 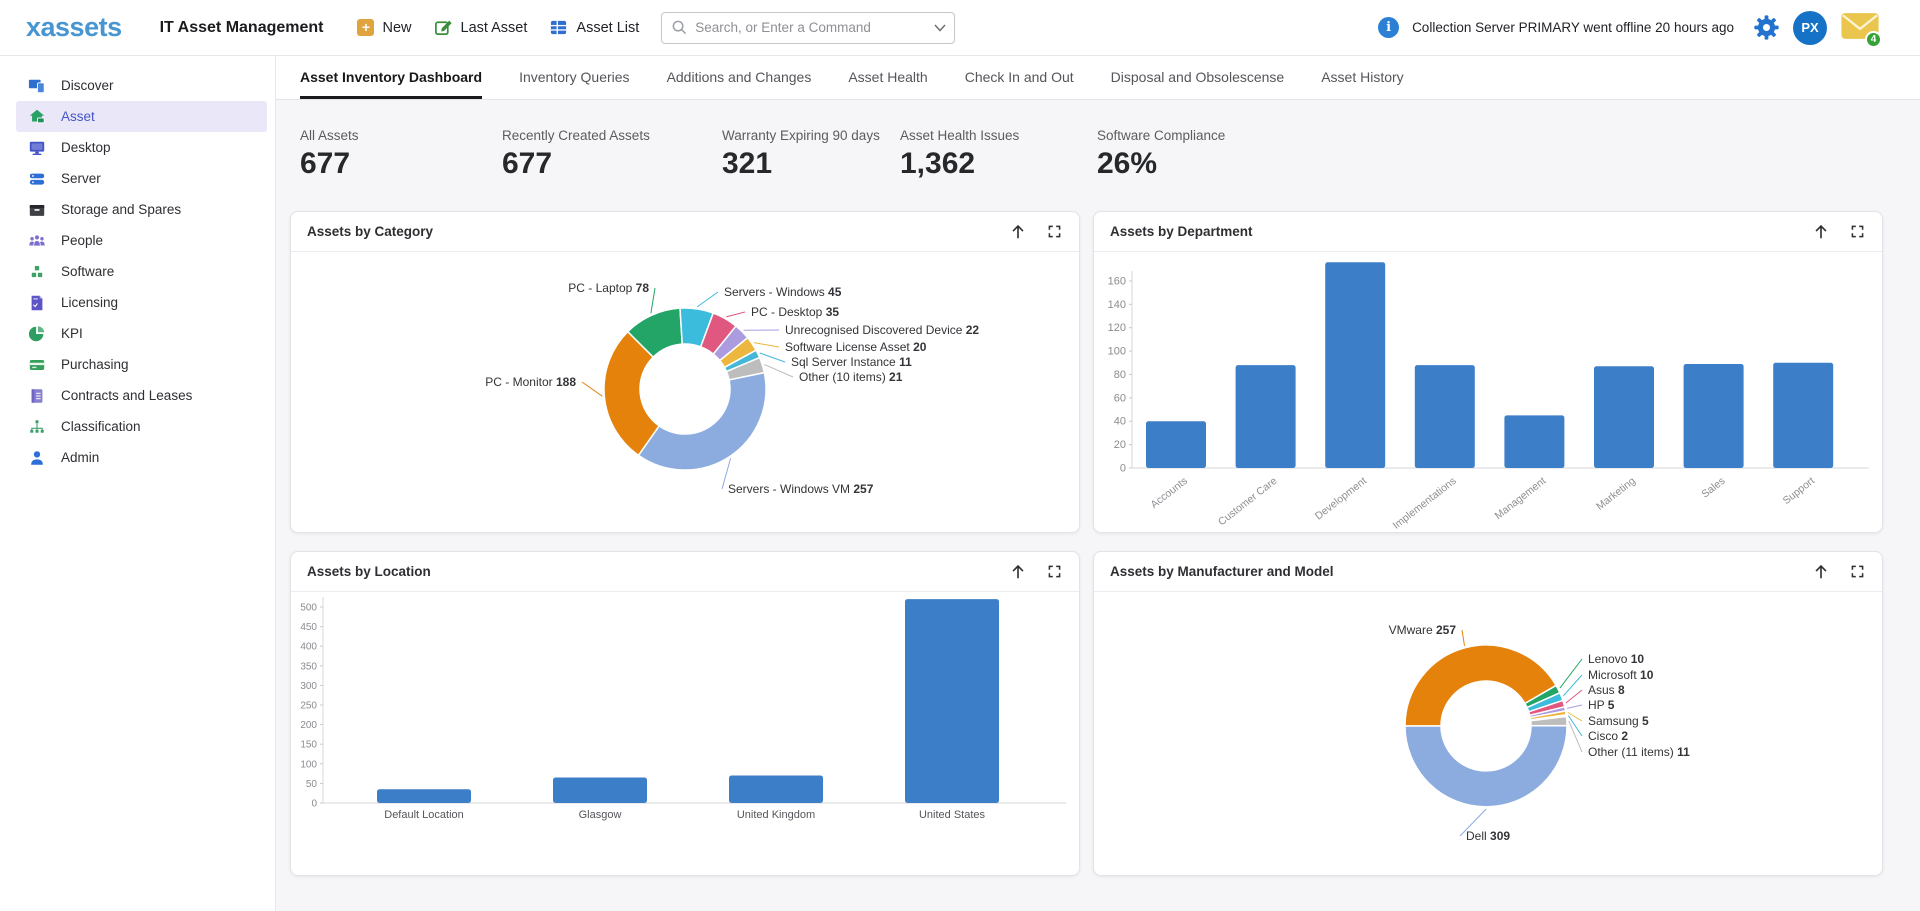 What do you see at coordinates (308, 764) in the screenshot?
I see `y-tick-label: 100` at bounding box center [308, 764].